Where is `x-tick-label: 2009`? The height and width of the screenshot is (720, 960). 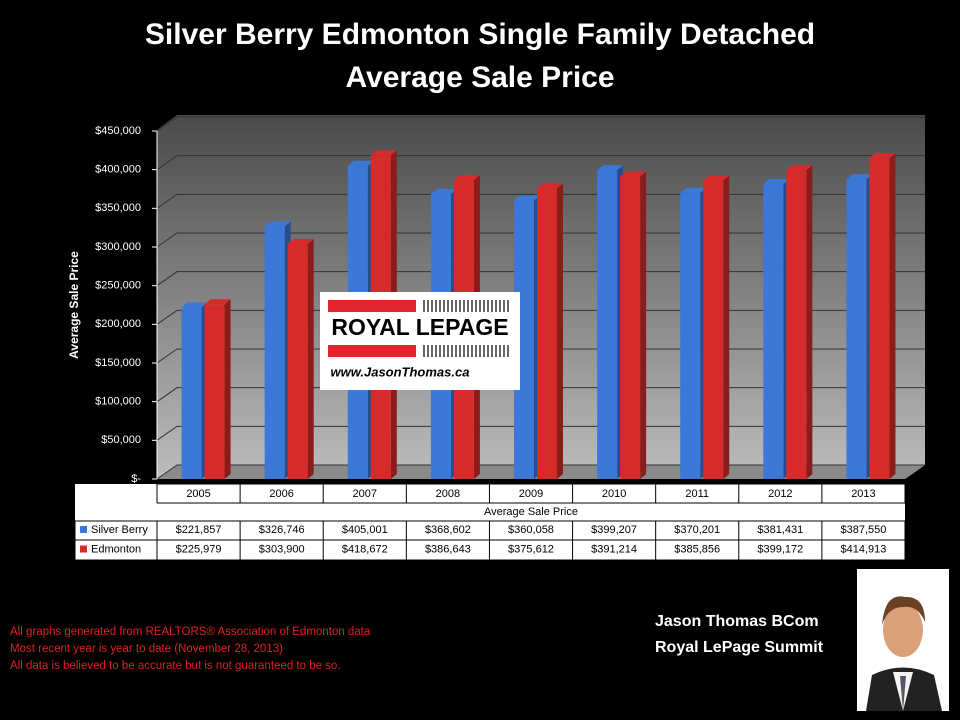
x-tick-label: 2009 is located at coordinates (531, 494).